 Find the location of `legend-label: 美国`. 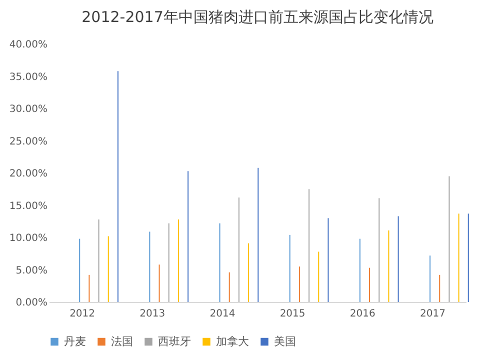

legend-label: 美国 is located at coordinates (285, 341).